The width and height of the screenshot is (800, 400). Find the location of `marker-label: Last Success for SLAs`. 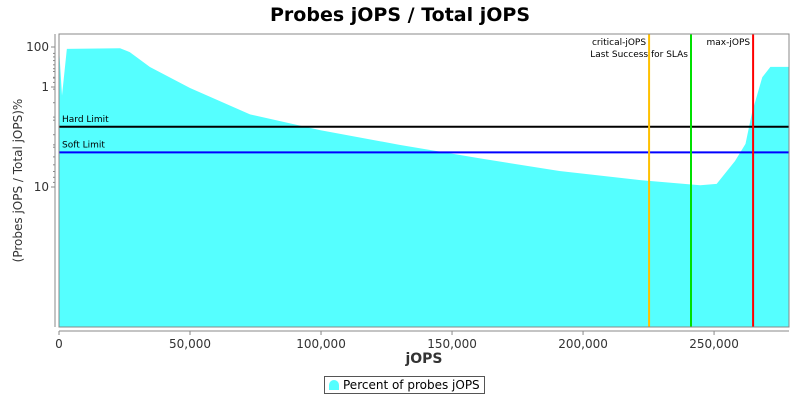

marker-label: Last Success for SLAs is located at coordinates (639, 55).